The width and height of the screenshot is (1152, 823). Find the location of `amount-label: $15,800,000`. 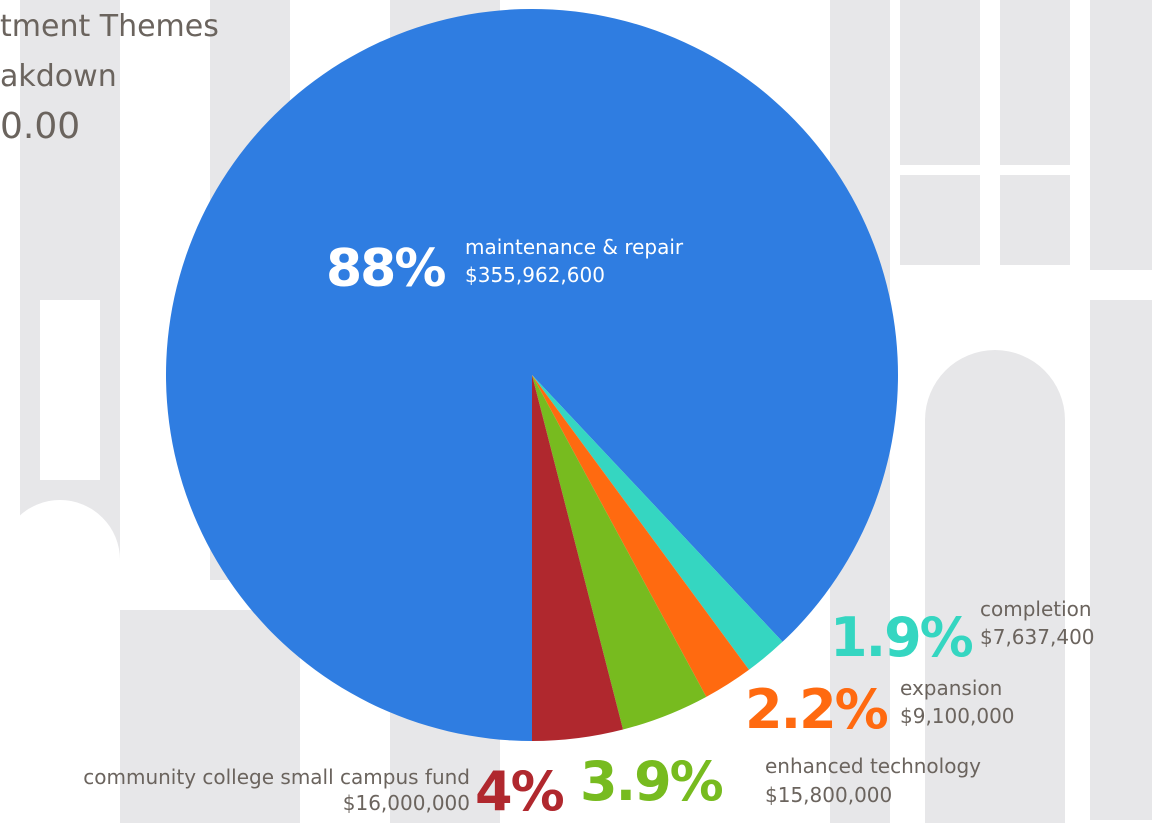

amount-label: $15,800,000 is located at coordinates (828, 795).